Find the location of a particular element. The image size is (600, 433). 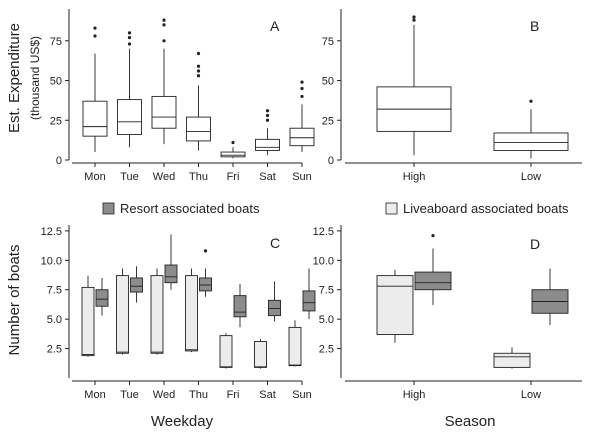

panel-c-box-sun-resort is located at coordinates (309, 294).